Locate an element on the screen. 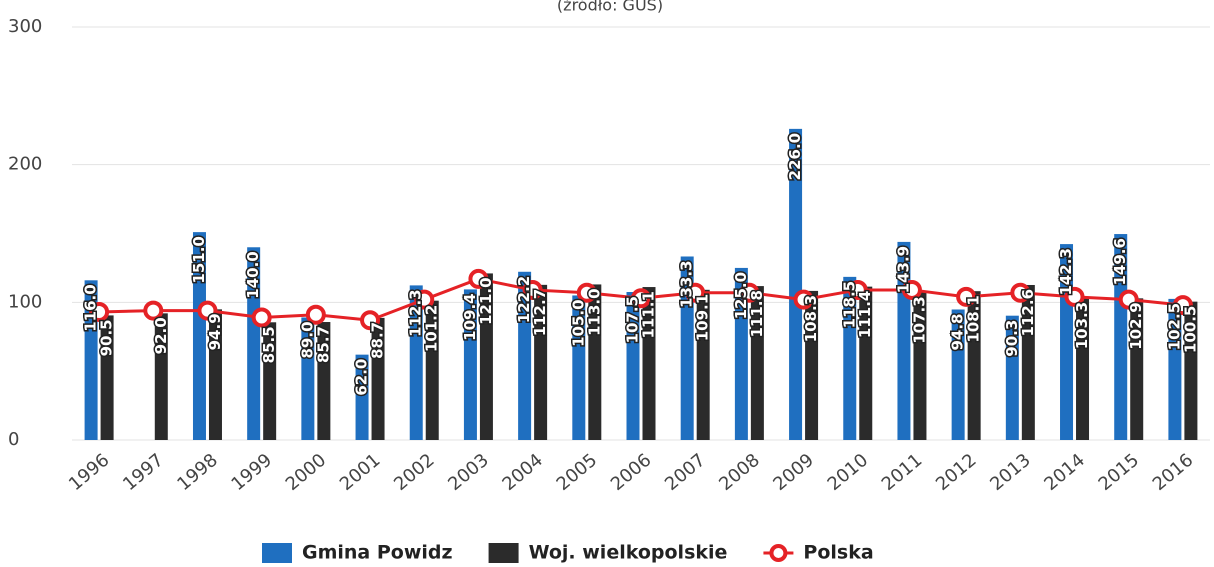  data-label: 105.0 is located at coordinates (578, 322).